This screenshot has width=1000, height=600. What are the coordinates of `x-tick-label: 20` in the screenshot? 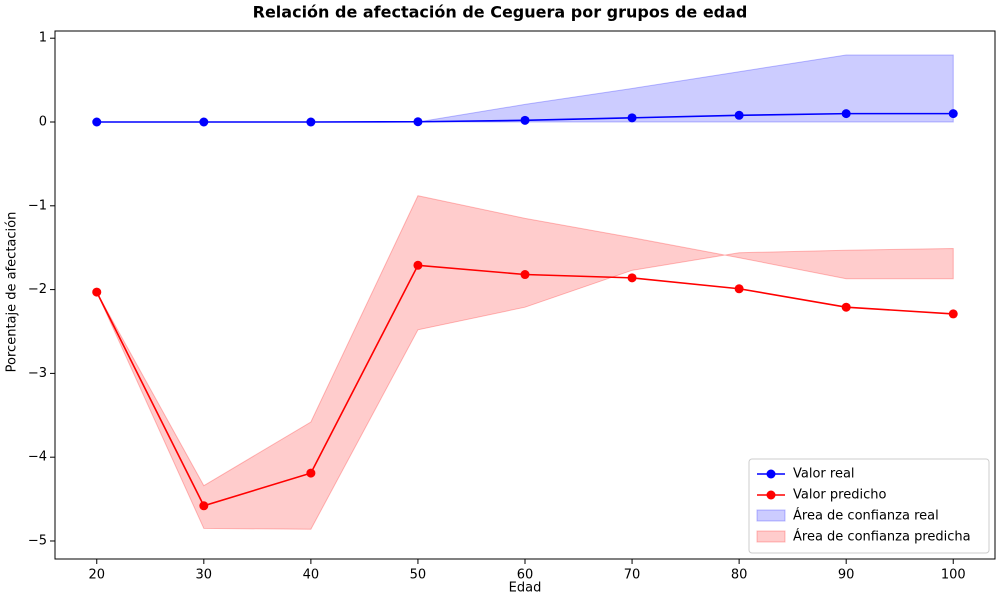 It's located at (96, 575).